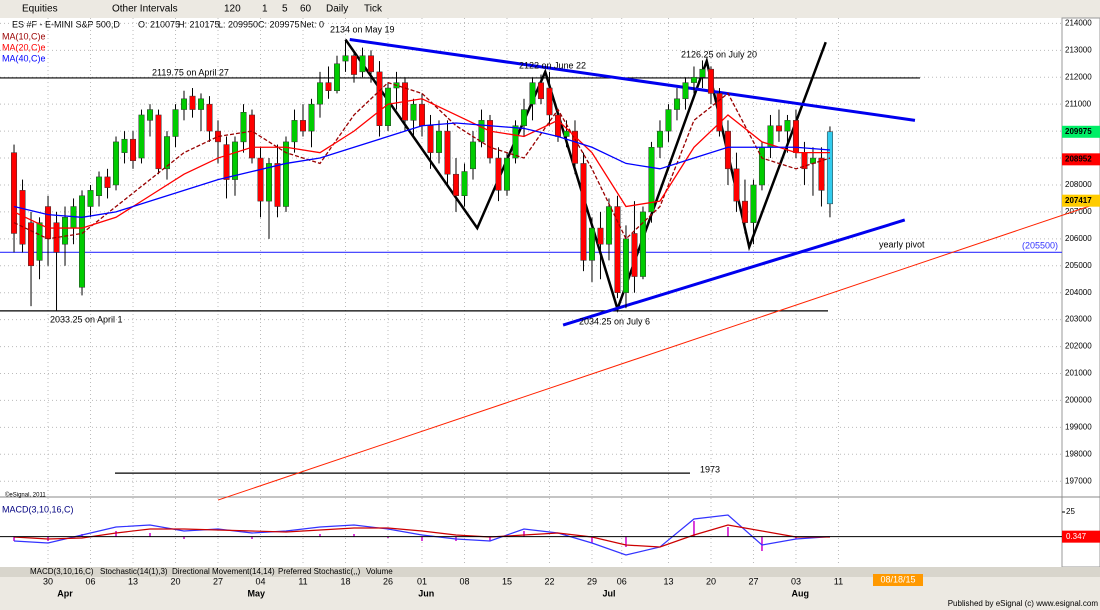 The image size is (1100, 610). What do you see at coordinates (1078, 184) in the screenshot?
I see `y-tick-label: 208000` at bounding box center [1078, 184].